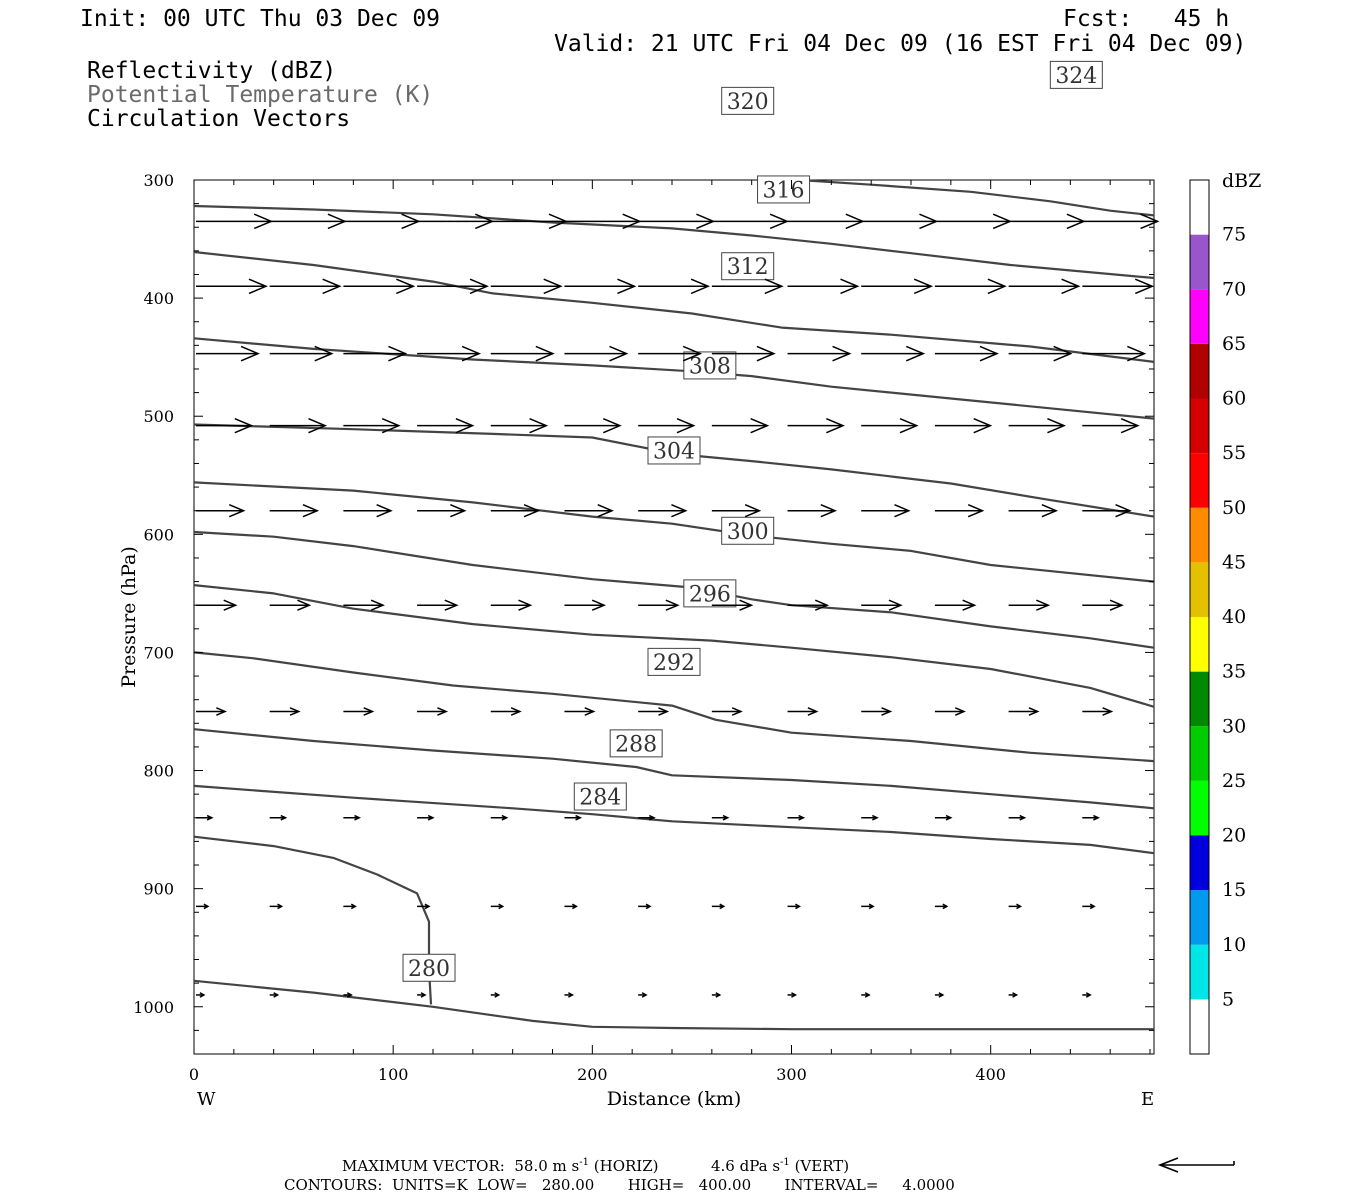 The width and height of the screenshot is (1350, 1200). I want to click on y-axis-title: Pressure (hPa), so click(129, 617).